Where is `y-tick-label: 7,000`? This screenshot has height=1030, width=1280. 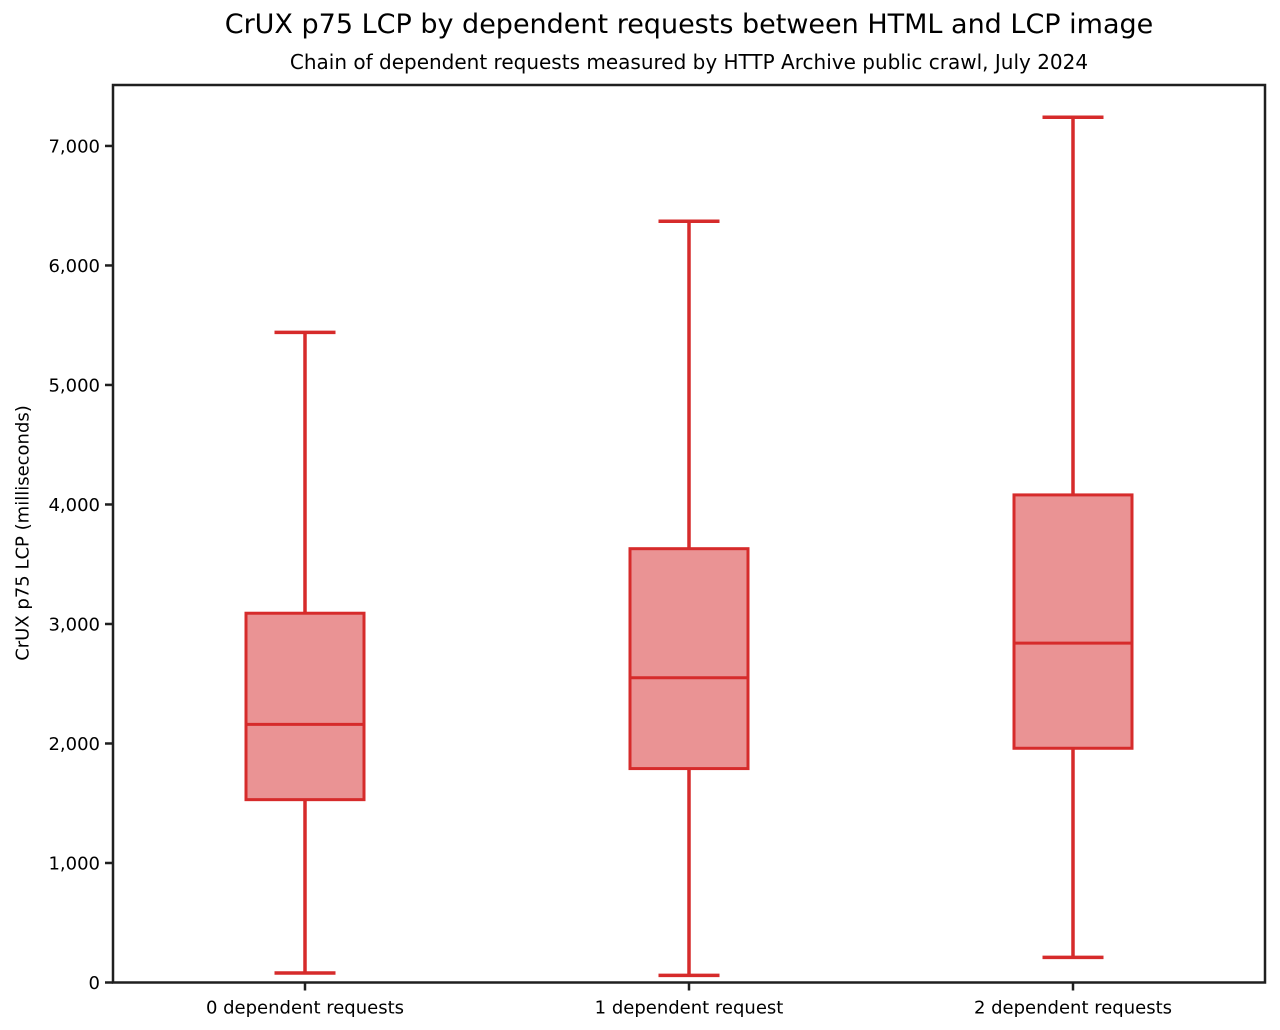
y-tick-label: 7,000 is located at coordinates (74, 146).